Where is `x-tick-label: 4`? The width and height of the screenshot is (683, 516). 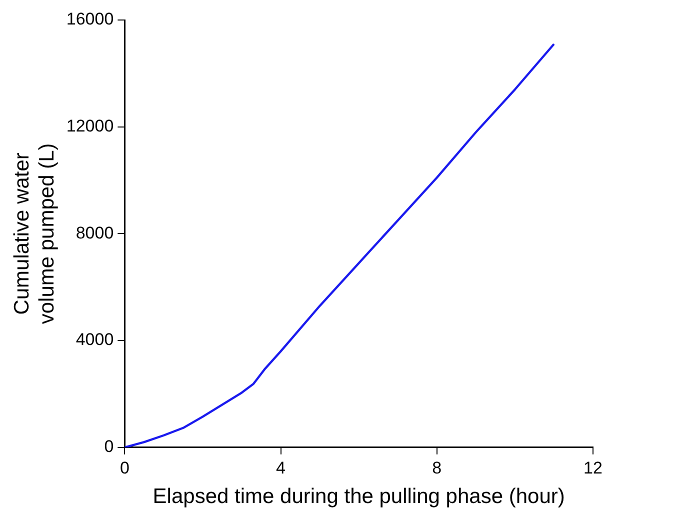
x-tick-label: 4 is located at coordinates (281, 468).